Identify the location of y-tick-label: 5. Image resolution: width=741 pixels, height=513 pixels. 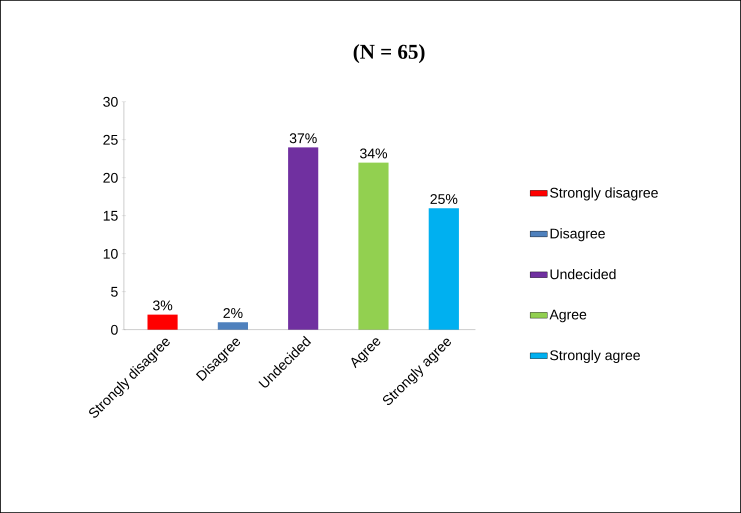
(114, 291).